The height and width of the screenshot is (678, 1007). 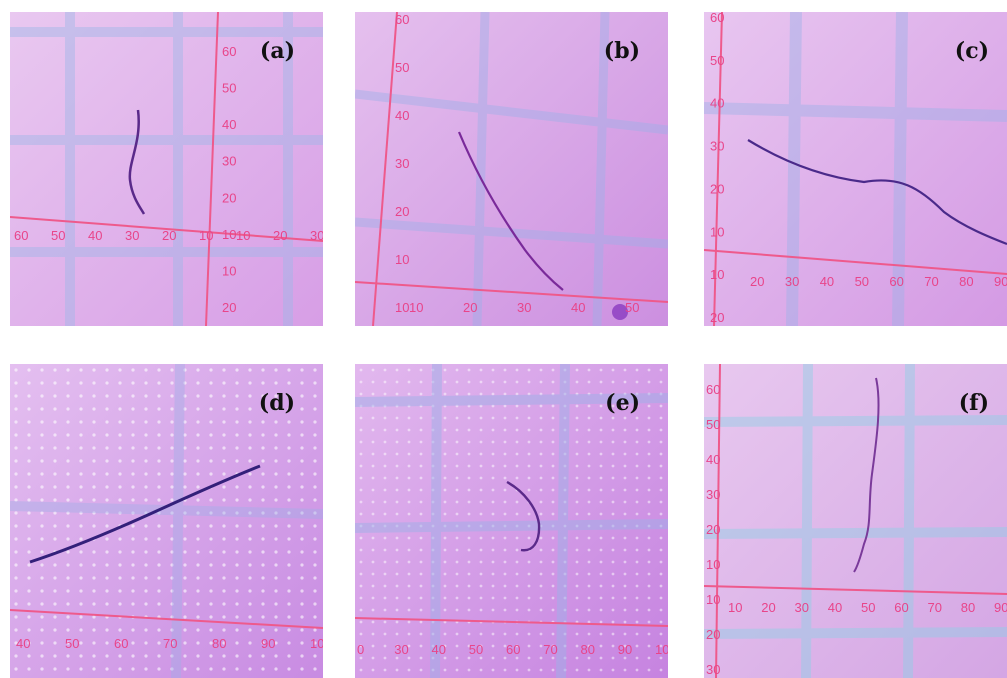 What do you see at coordinates (523, 516) in the screenshot?
I see `fiber-e` at bounding box center [523, 516].